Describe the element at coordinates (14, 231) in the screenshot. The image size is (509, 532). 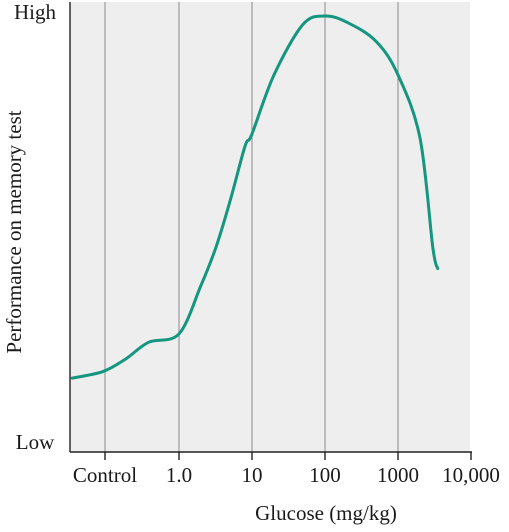
I see `y-axis-title: Performance on memory test` at that location.